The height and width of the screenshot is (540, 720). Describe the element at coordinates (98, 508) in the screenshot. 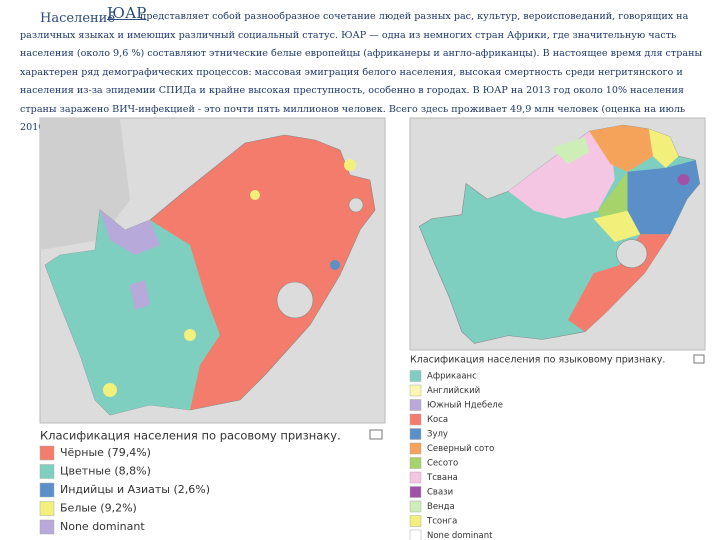

I see `legend-label: Белые (9,2%)` at that location.